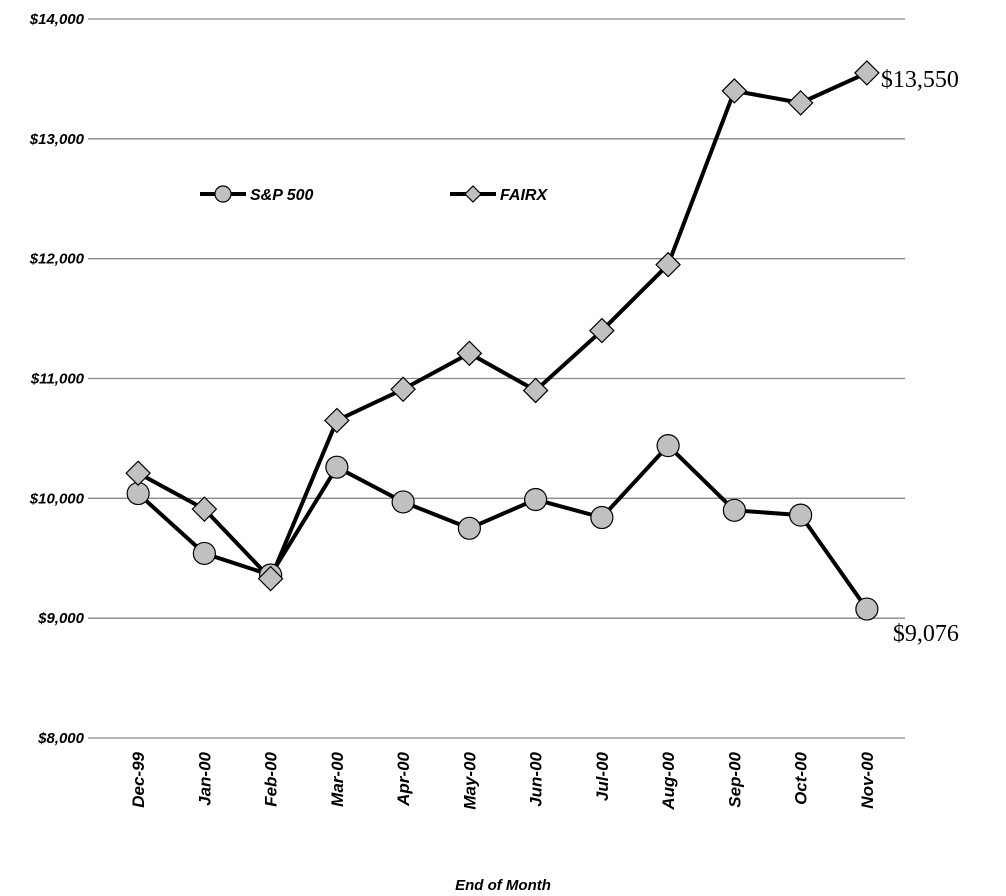  What do you see at coordinates (138, 779) in the screenshot?
I see `x-tick-label: Dec-99` at bounding box center [138, 779].